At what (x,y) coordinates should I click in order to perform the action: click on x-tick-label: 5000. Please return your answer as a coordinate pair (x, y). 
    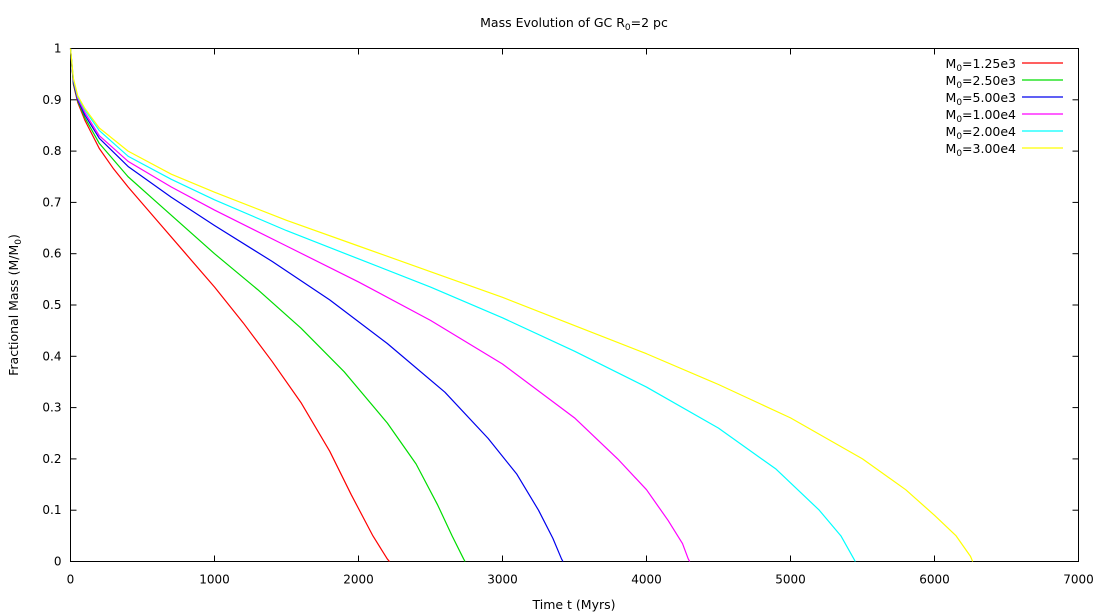
    Looking at the image, I should click on (790, 580).